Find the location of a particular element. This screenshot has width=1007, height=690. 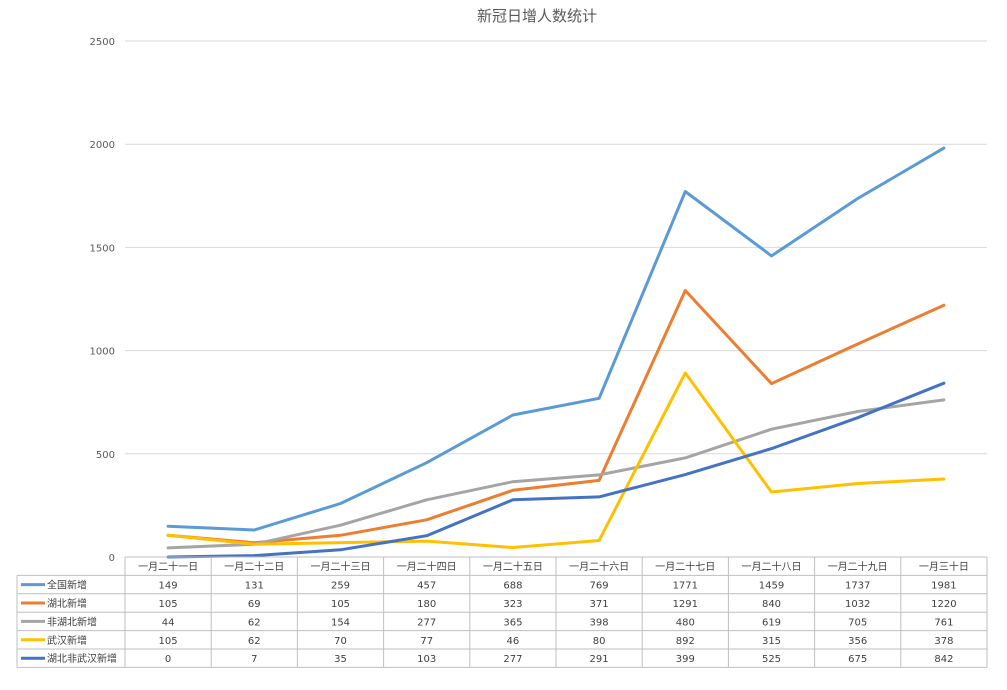

y-tick-label: 0 is located at coordinates (112, 558).